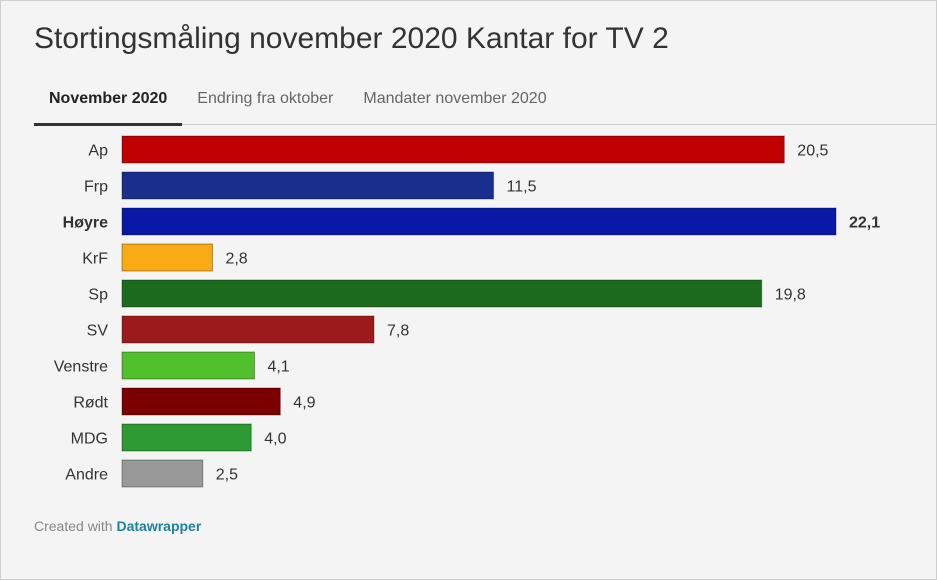 This screenshot has height=580, width=937. Describe the element at coordinates (108, 106) in the screenshot. I see `tab-november-2020: November 2020` at that location.